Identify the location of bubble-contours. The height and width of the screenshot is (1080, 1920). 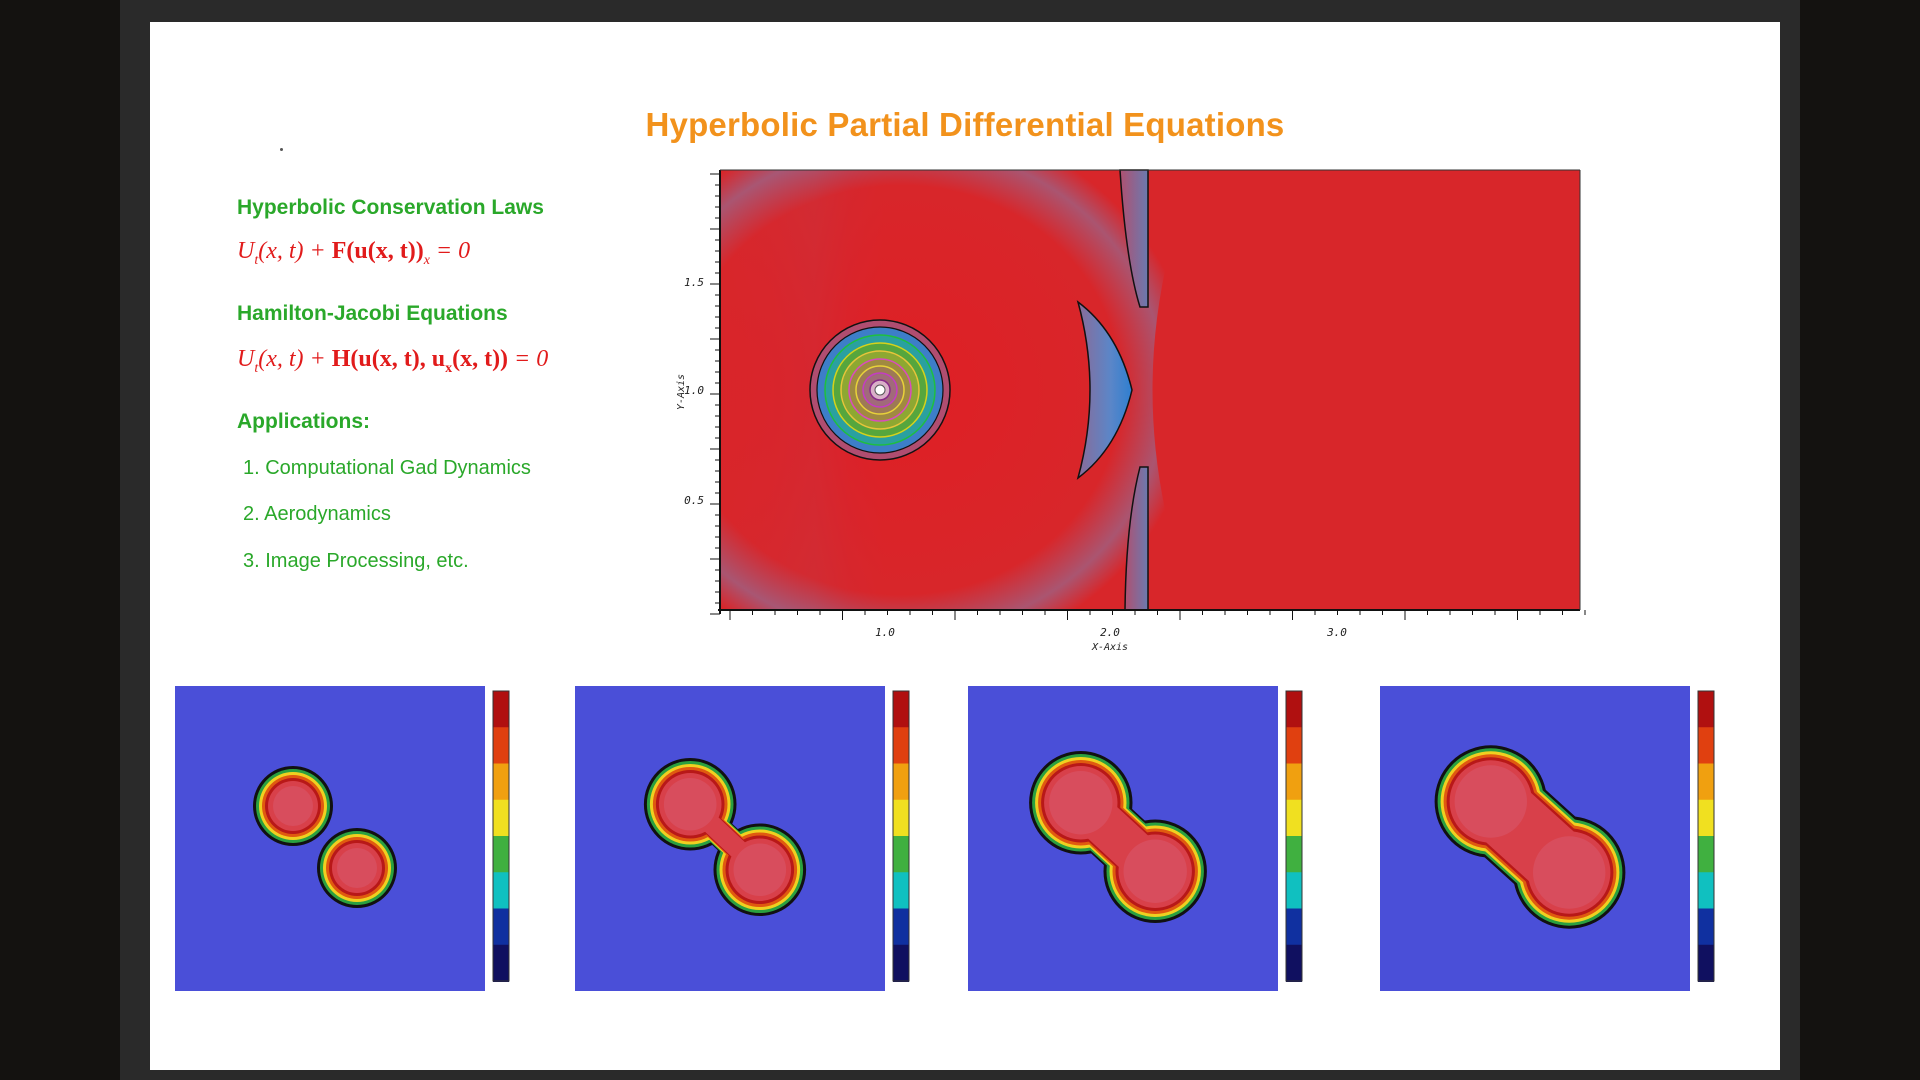
(880, 390).